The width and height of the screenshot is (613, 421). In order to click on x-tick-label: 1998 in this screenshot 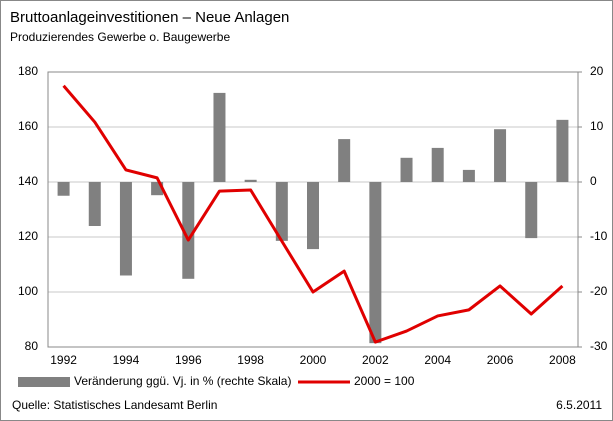, I will do `click(250, 360)`.